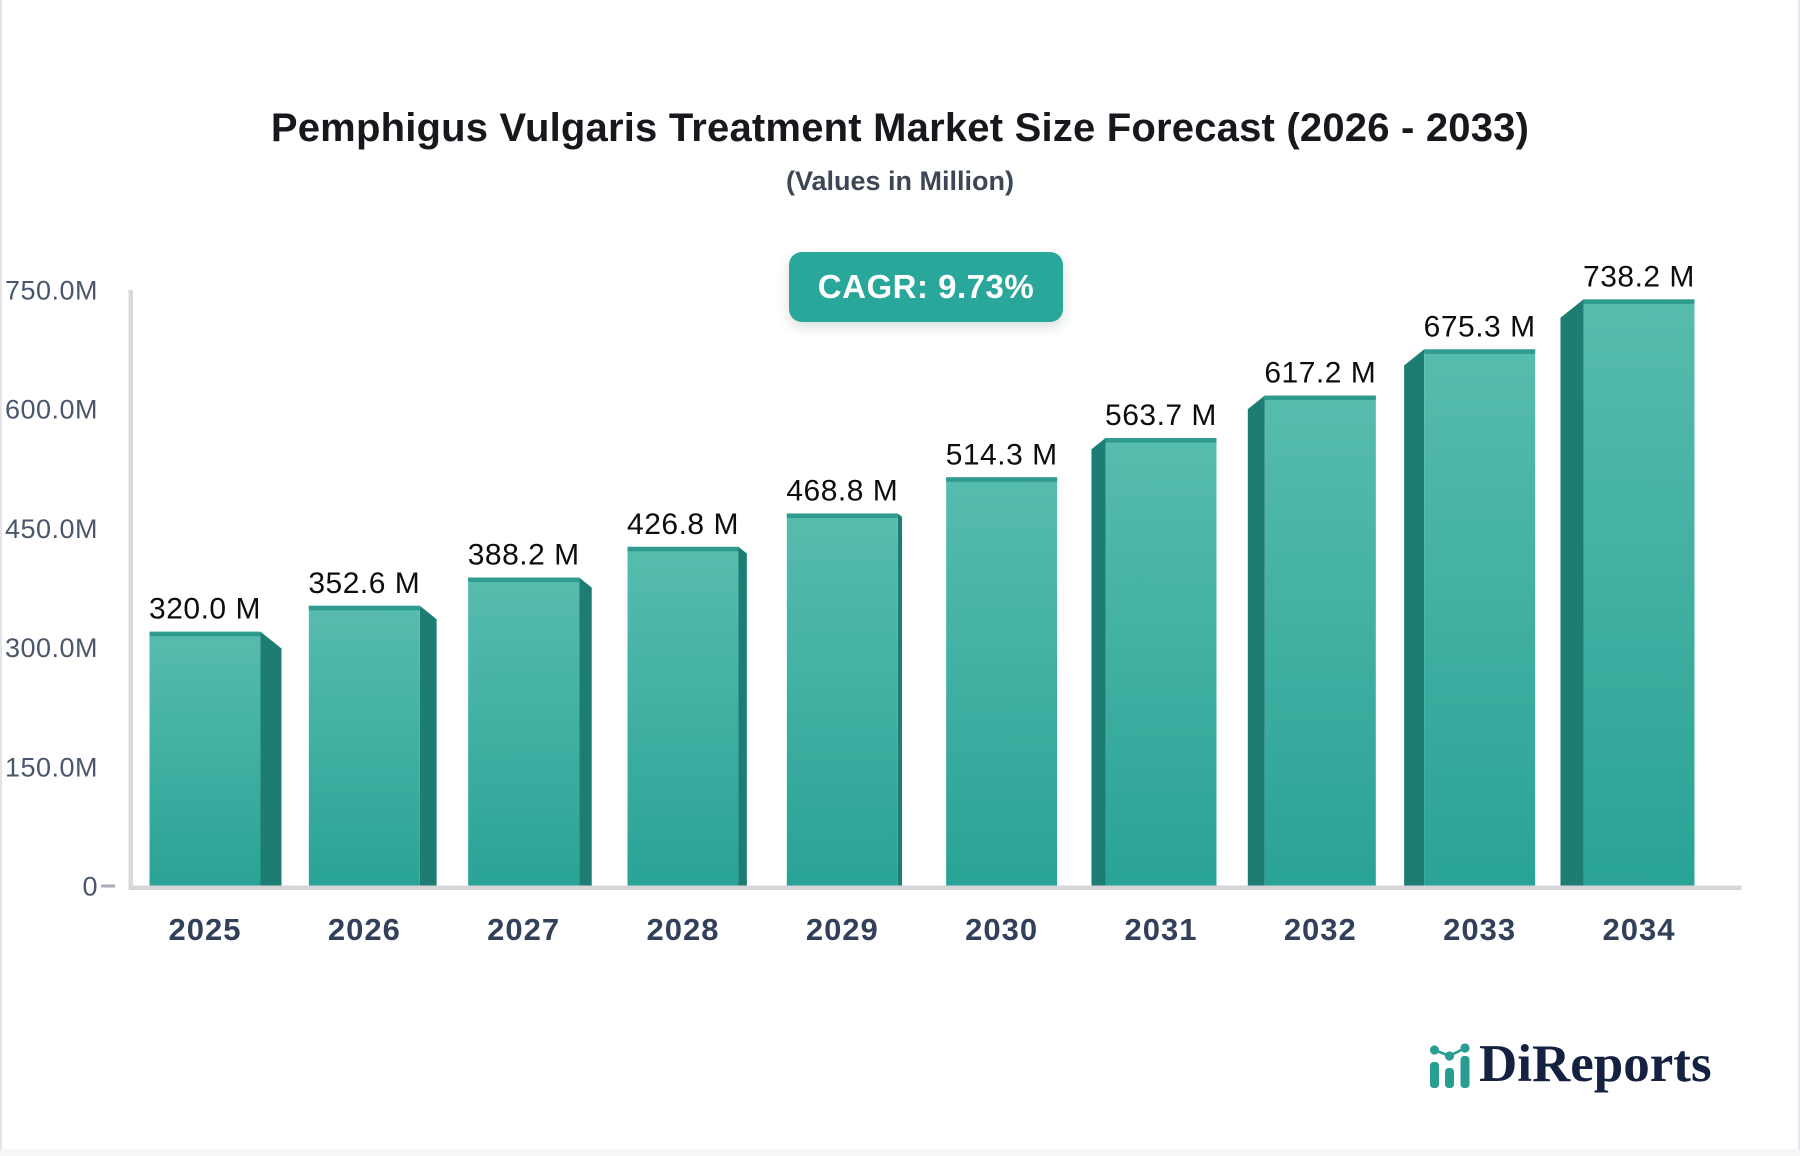 Image resolution: width=1800 pixels, height=1156 pixels. What do you see at coordinates (1320, 929) in the screenshot?
I see `xtick-label-2032: 2032` at bounding box center [1320, 929].